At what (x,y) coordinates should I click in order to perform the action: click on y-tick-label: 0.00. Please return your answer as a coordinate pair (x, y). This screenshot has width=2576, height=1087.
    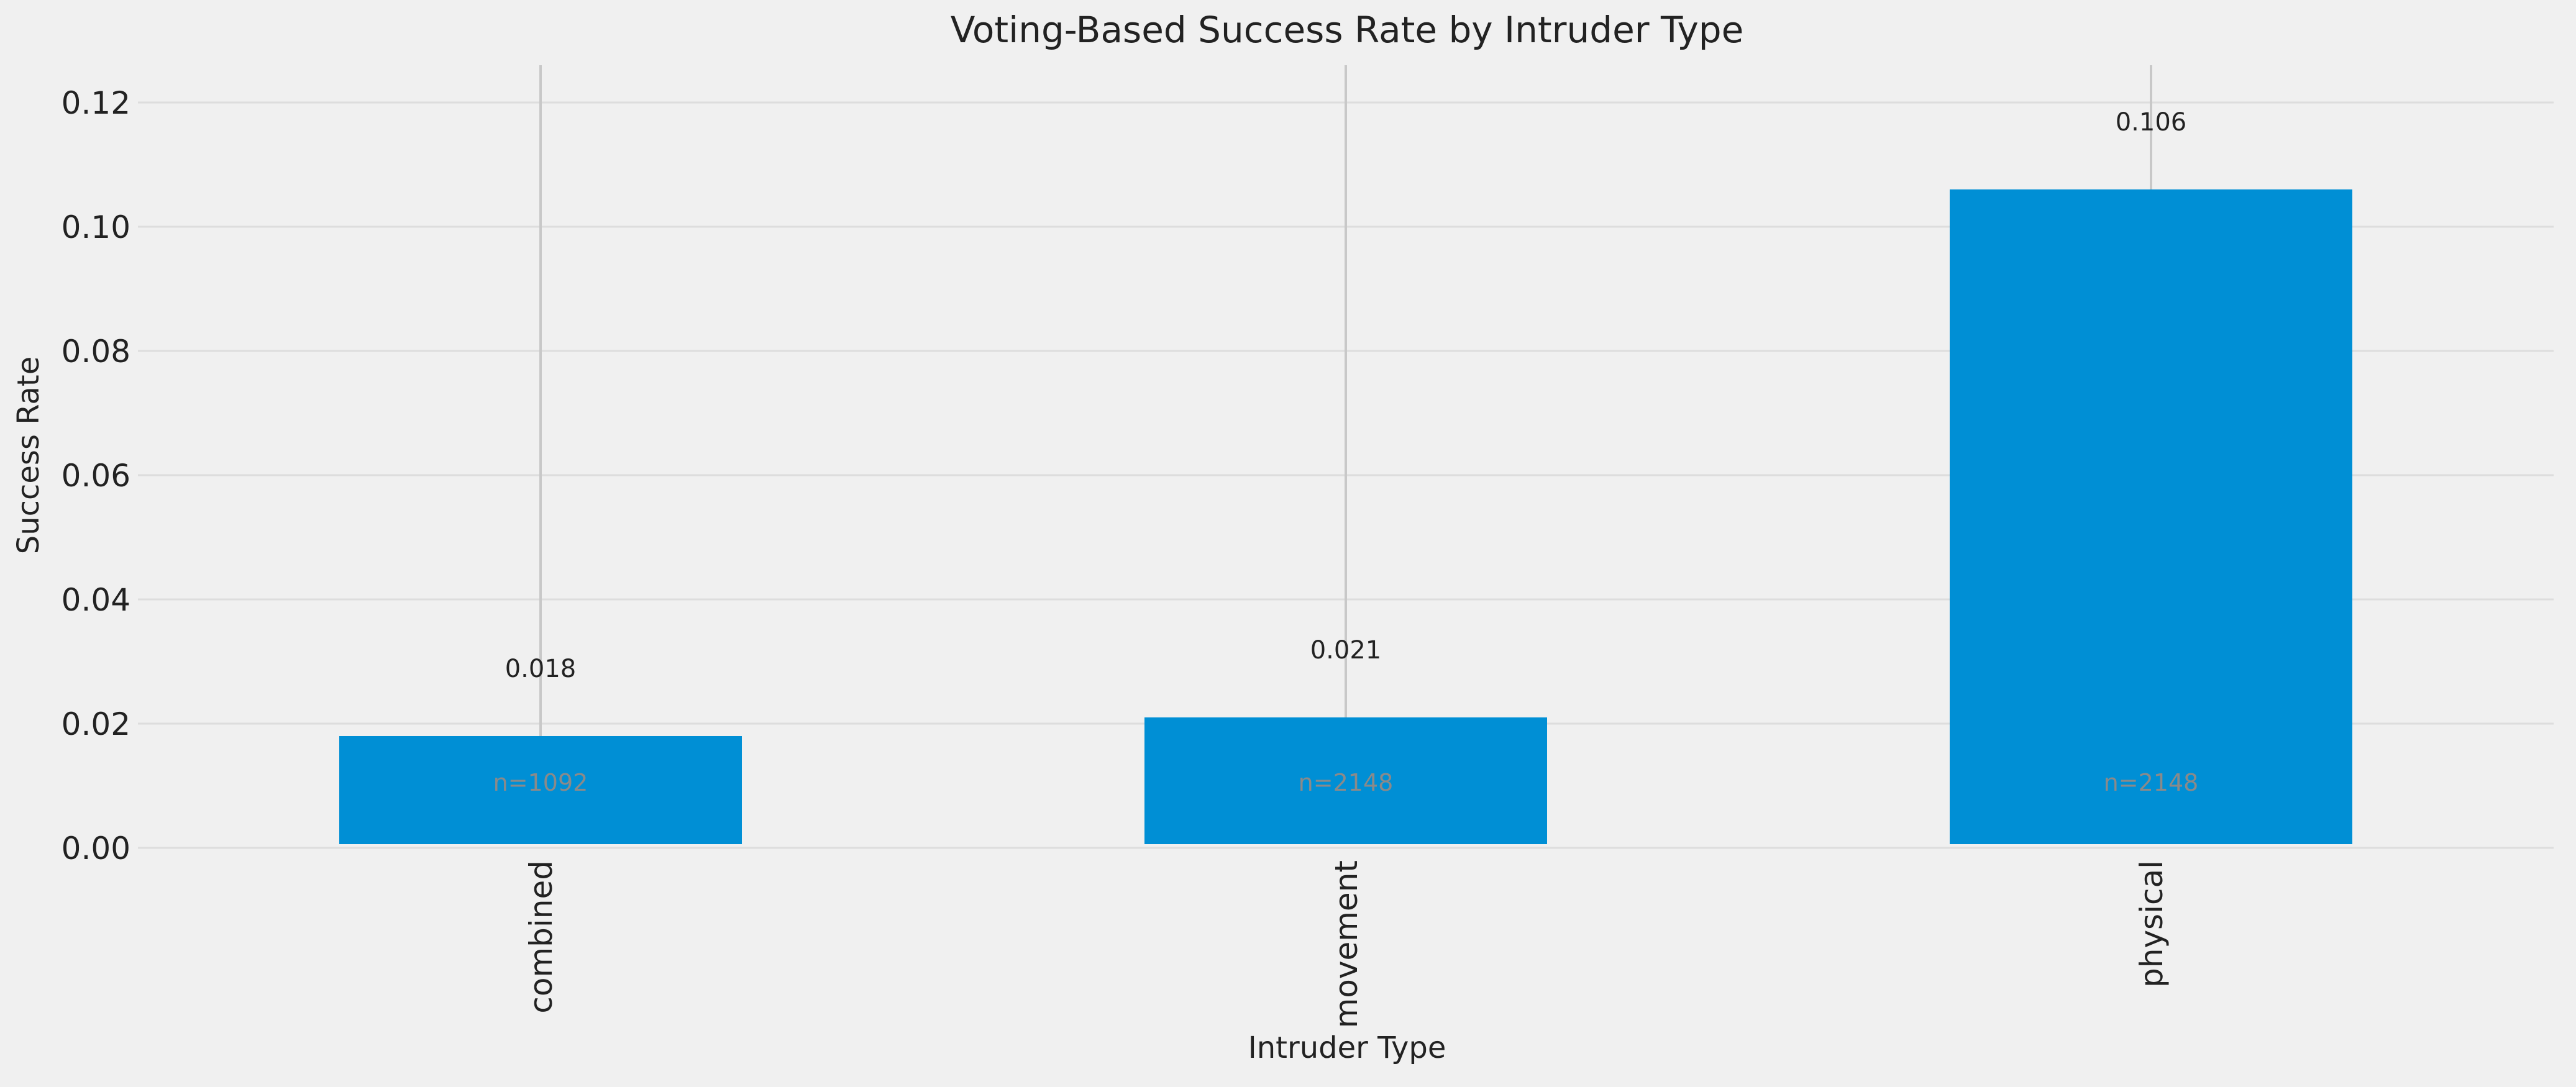
    Looking at the image, I should click on (96, 848).